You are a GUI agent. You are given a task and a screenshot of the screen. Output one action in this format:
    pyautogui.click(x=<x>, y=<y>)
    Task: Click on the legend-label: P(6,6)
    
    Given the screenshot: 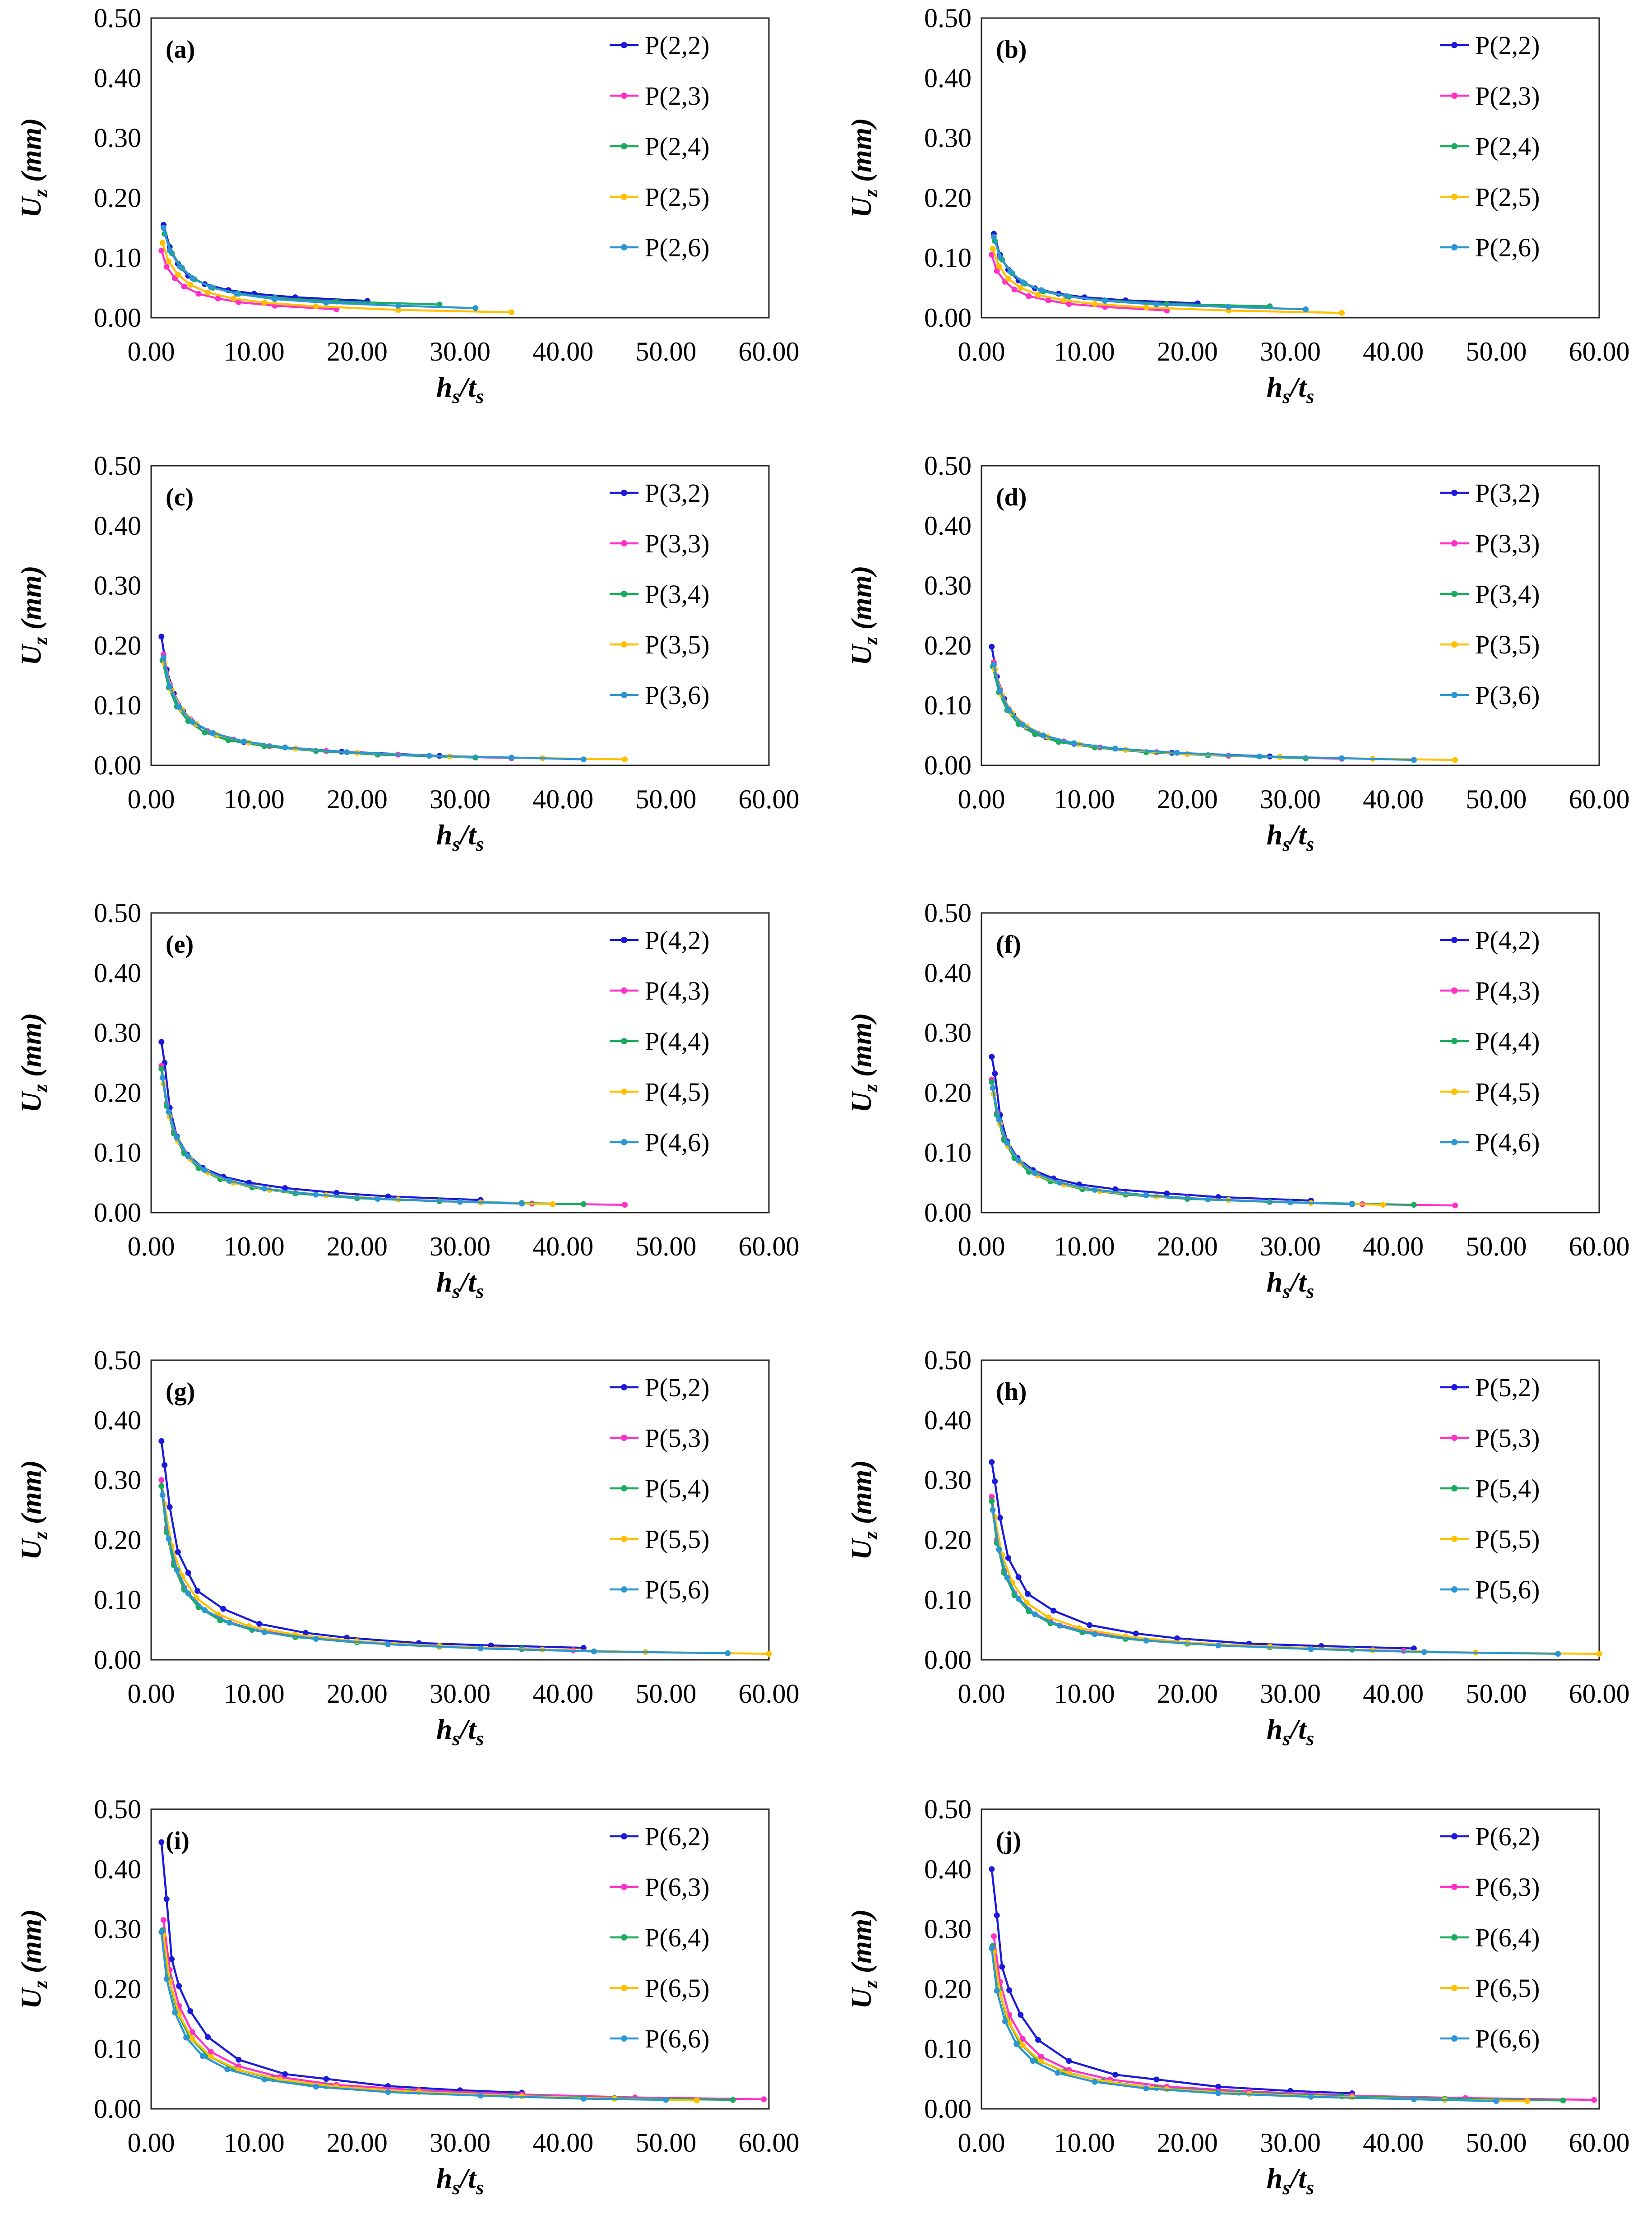 What is the action you would take?
    pyautogui.click(x=1507, y=2038)
    